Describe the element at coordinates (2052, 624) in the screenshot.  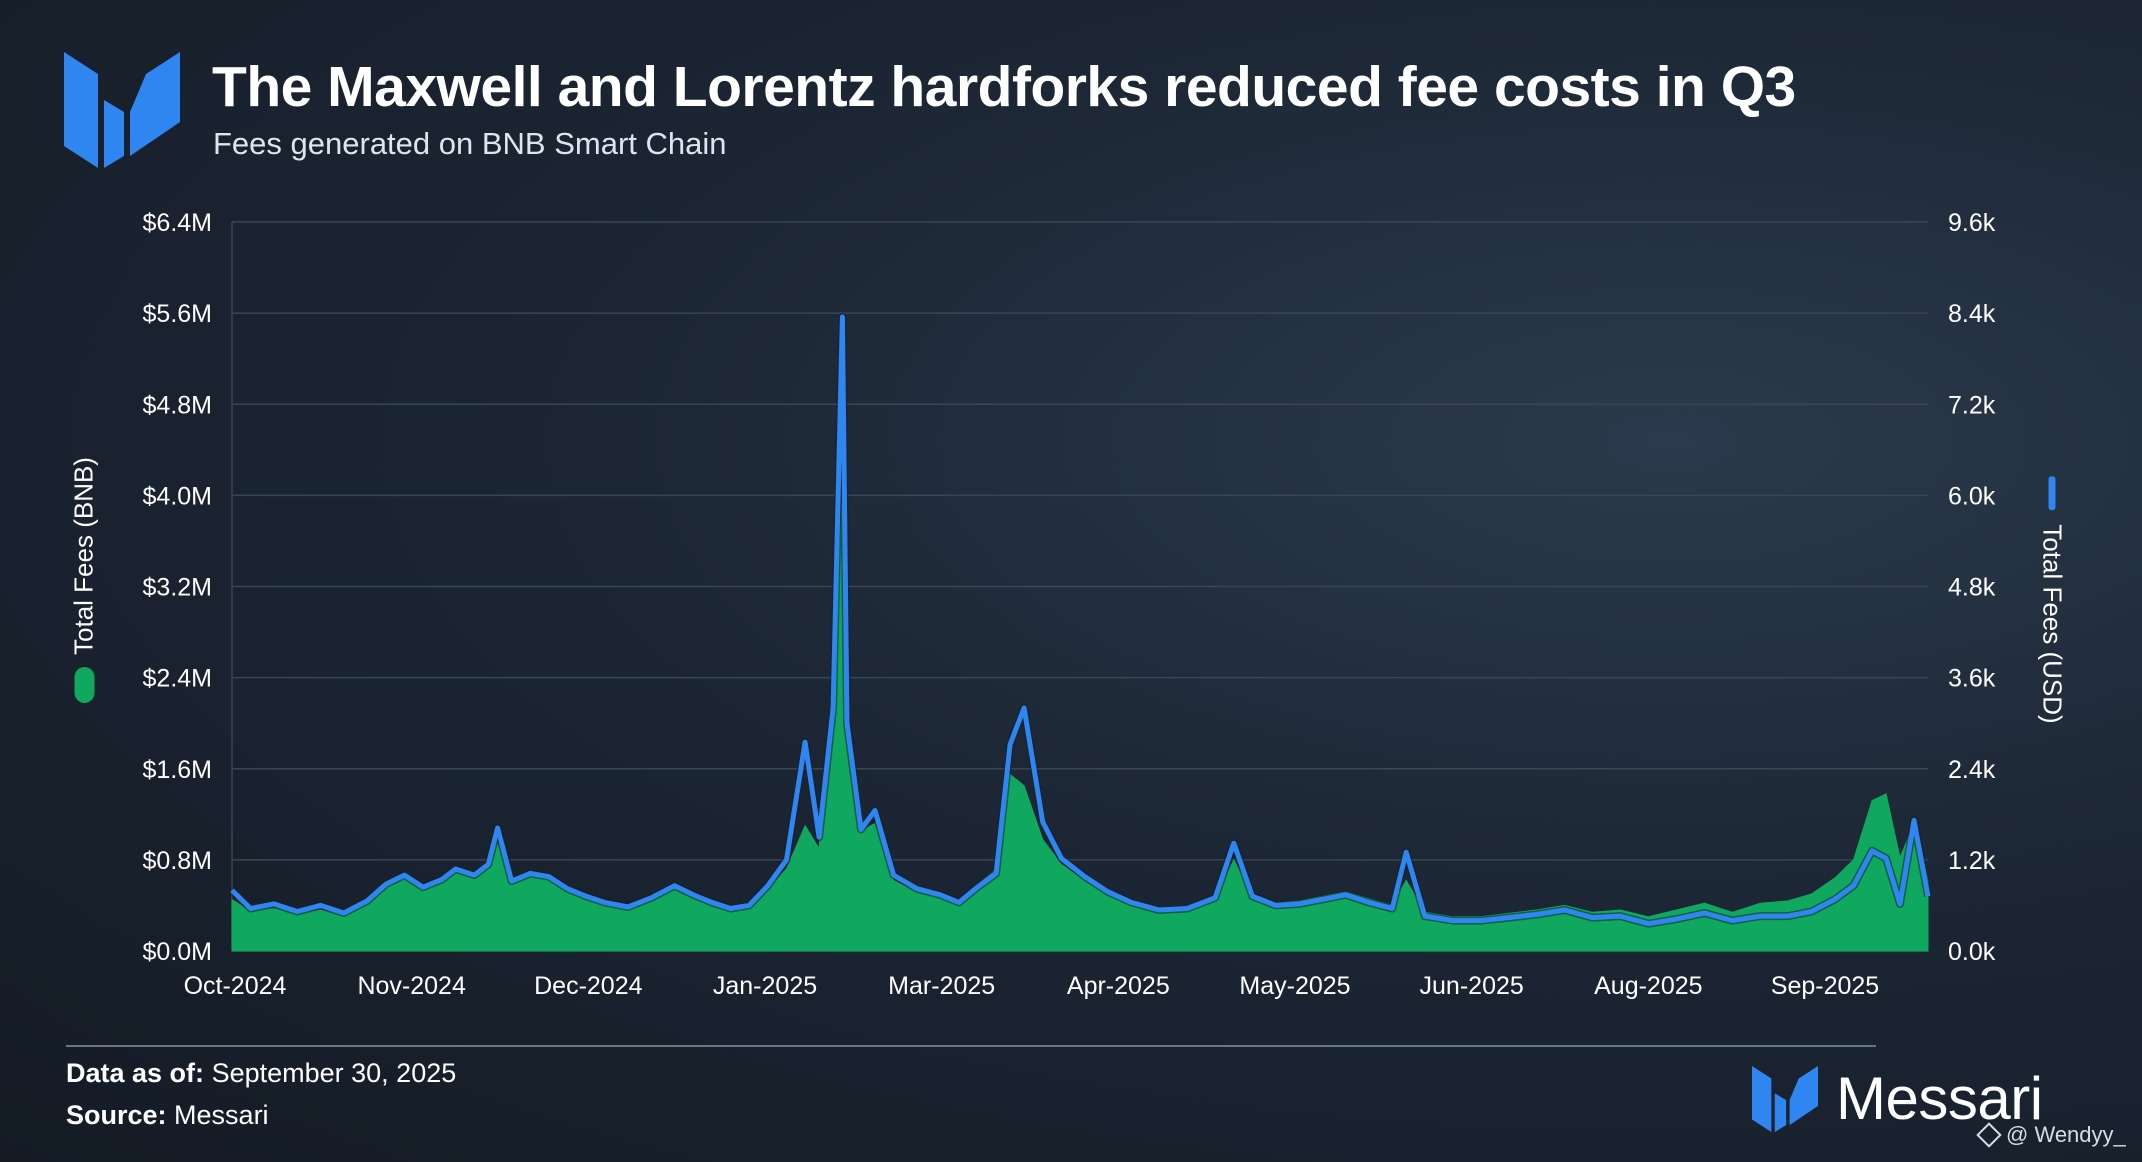
I see `y-axis-right-label: Total Fees (USD)` at that location.